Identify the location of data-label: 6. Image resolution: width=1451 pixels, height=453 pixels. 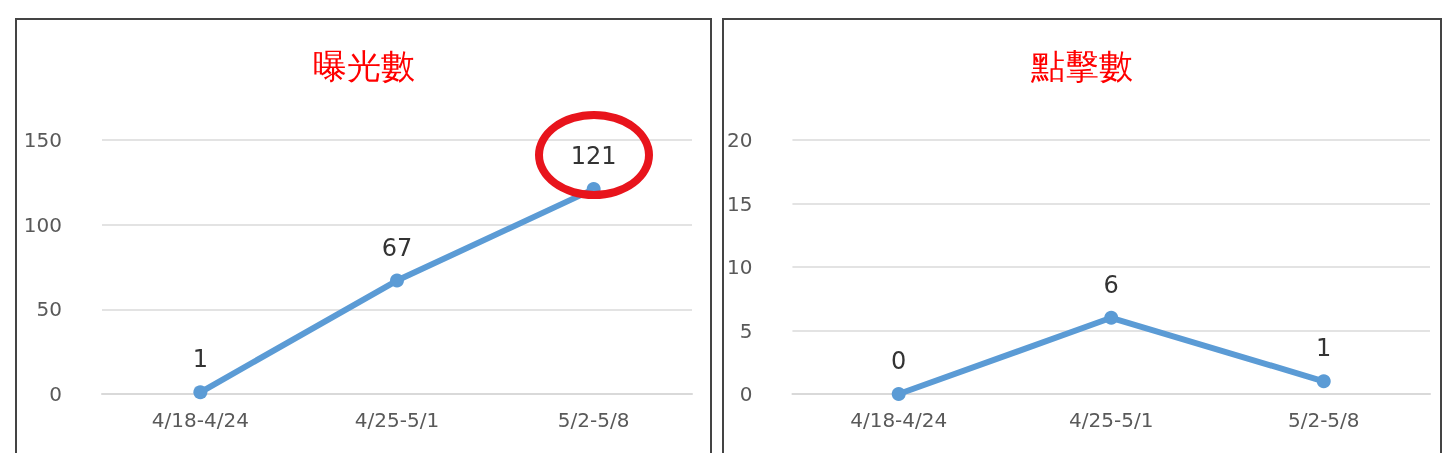
(1111, 284).